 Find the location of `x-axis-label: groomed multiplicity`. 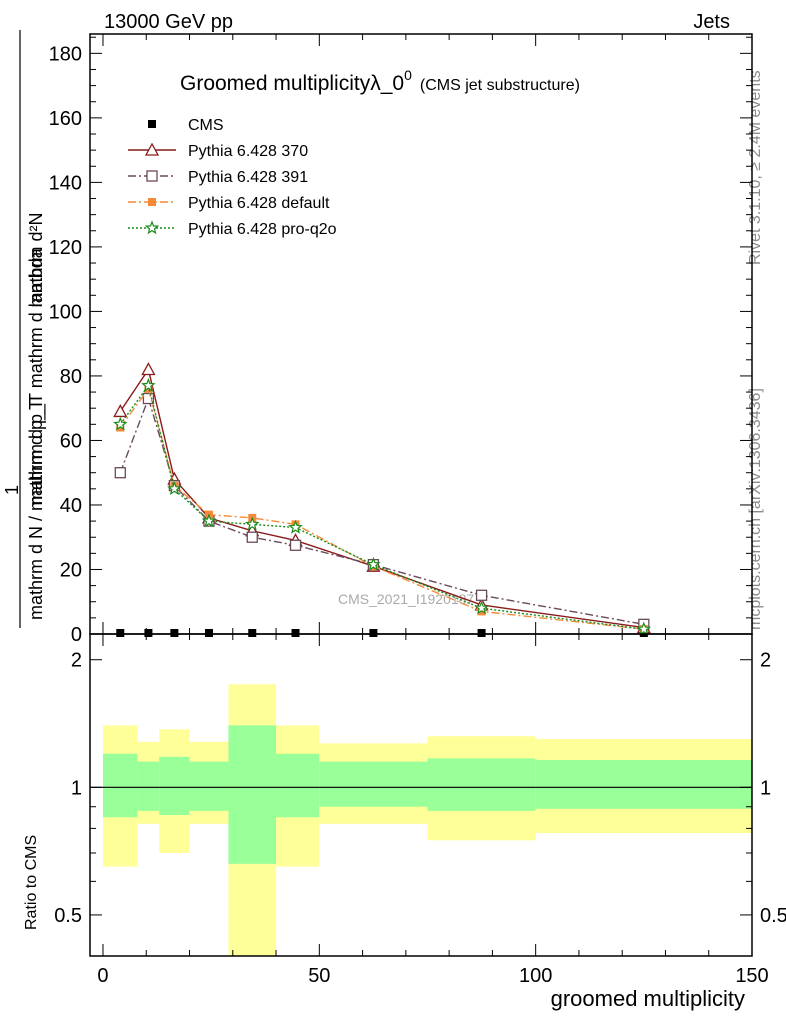

x-axis-label: groomed multiplicity is located at coordinates (648, 998).